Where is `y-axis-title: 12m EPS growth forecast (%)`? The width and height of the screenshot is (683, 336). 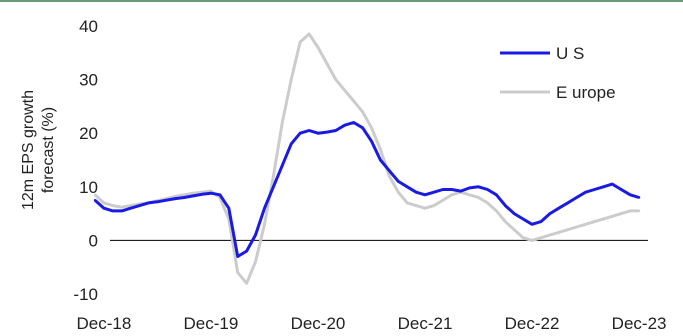 y-axis-title: 12m EPS growth forecast (%) is located at coordinates (38, 150).